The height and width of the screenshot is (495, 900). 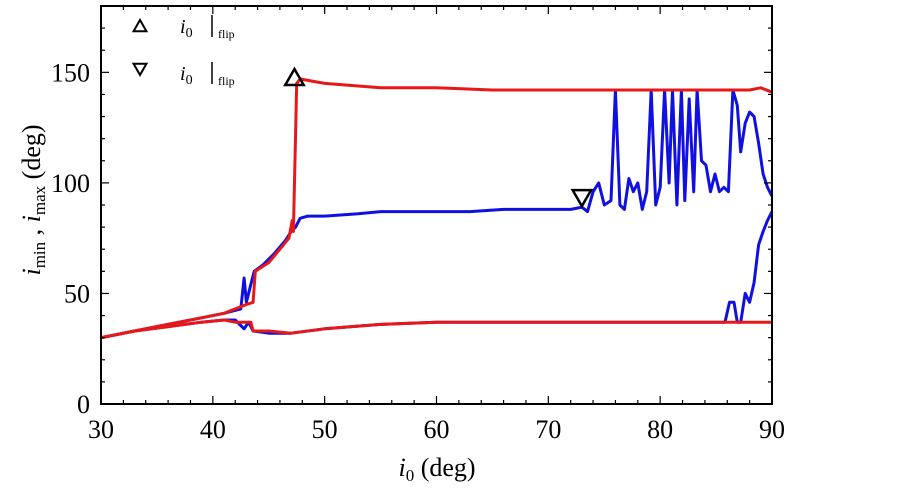 I want to click on x-tick-label: 90, so click(x=772, y=429).